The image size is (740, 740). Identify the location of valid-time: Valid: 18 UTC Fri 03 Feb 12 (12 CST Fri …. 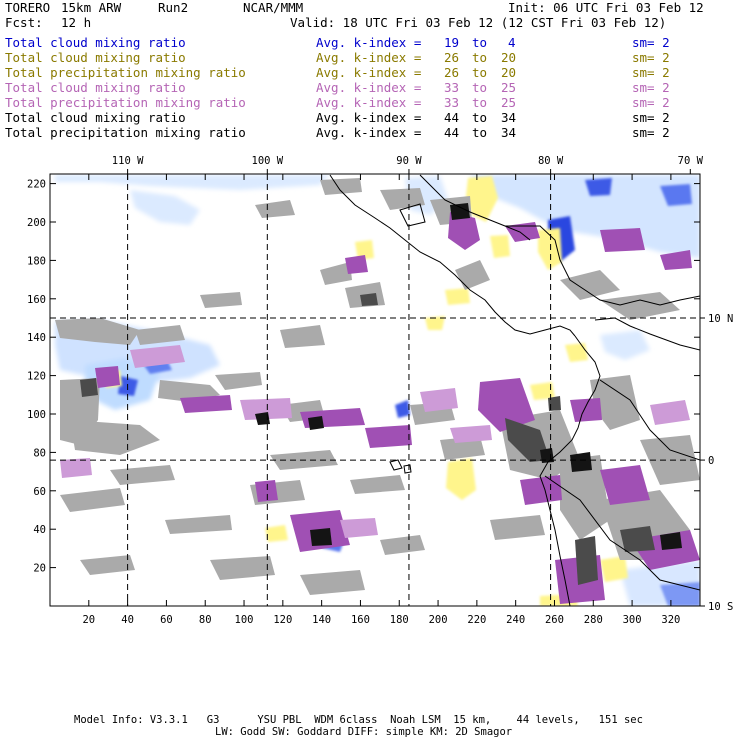
(478, 22).